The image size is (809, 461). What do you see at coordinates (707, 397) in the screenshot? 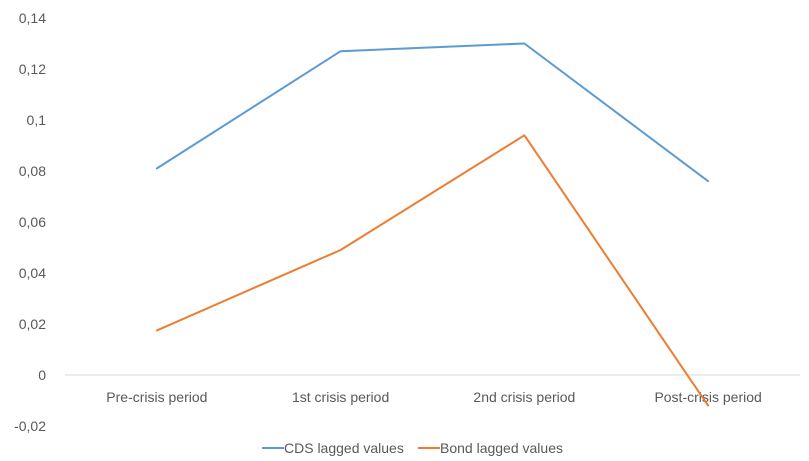
I see `x-tick-label: Post-crisis period` at bounding box center [707, 397].